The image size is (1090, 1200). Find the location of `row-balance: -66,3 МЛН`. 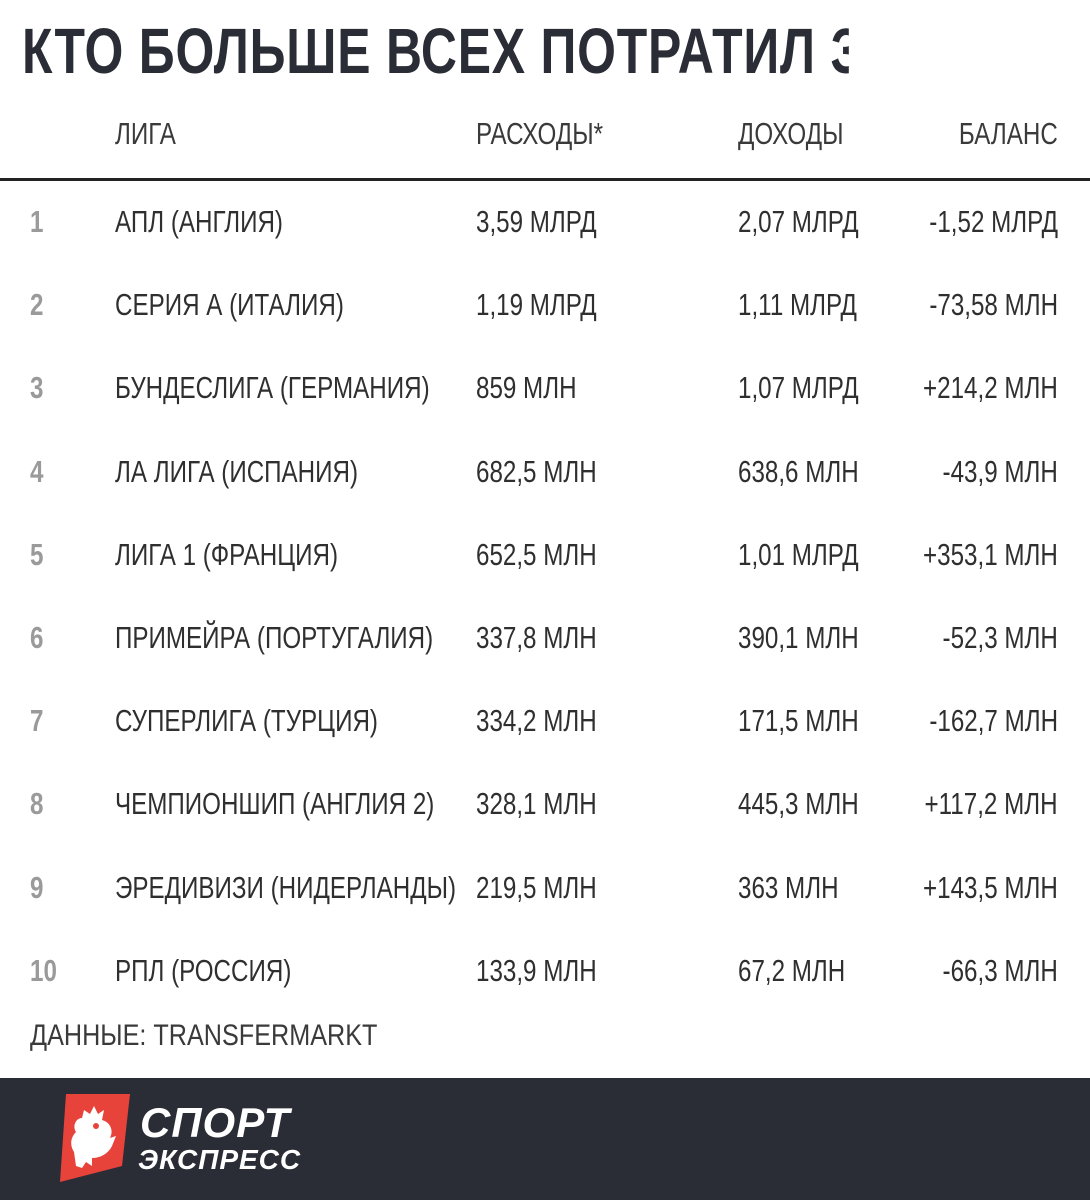

row-balance: -66,3 МЛН is located at coordinates (1000, 970).